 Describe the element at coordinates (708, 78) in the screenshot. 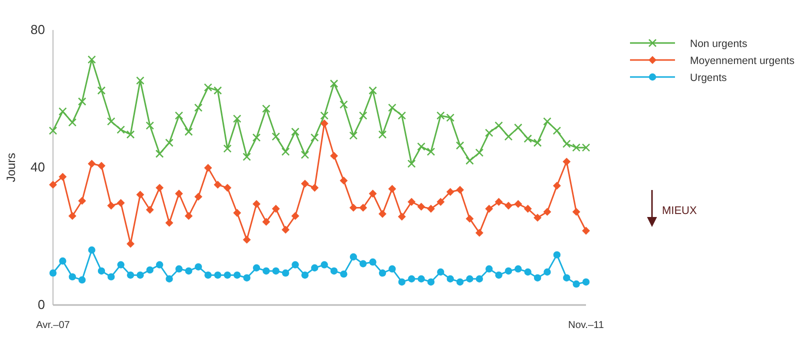

I see `legend-label: Urgents` at that location.